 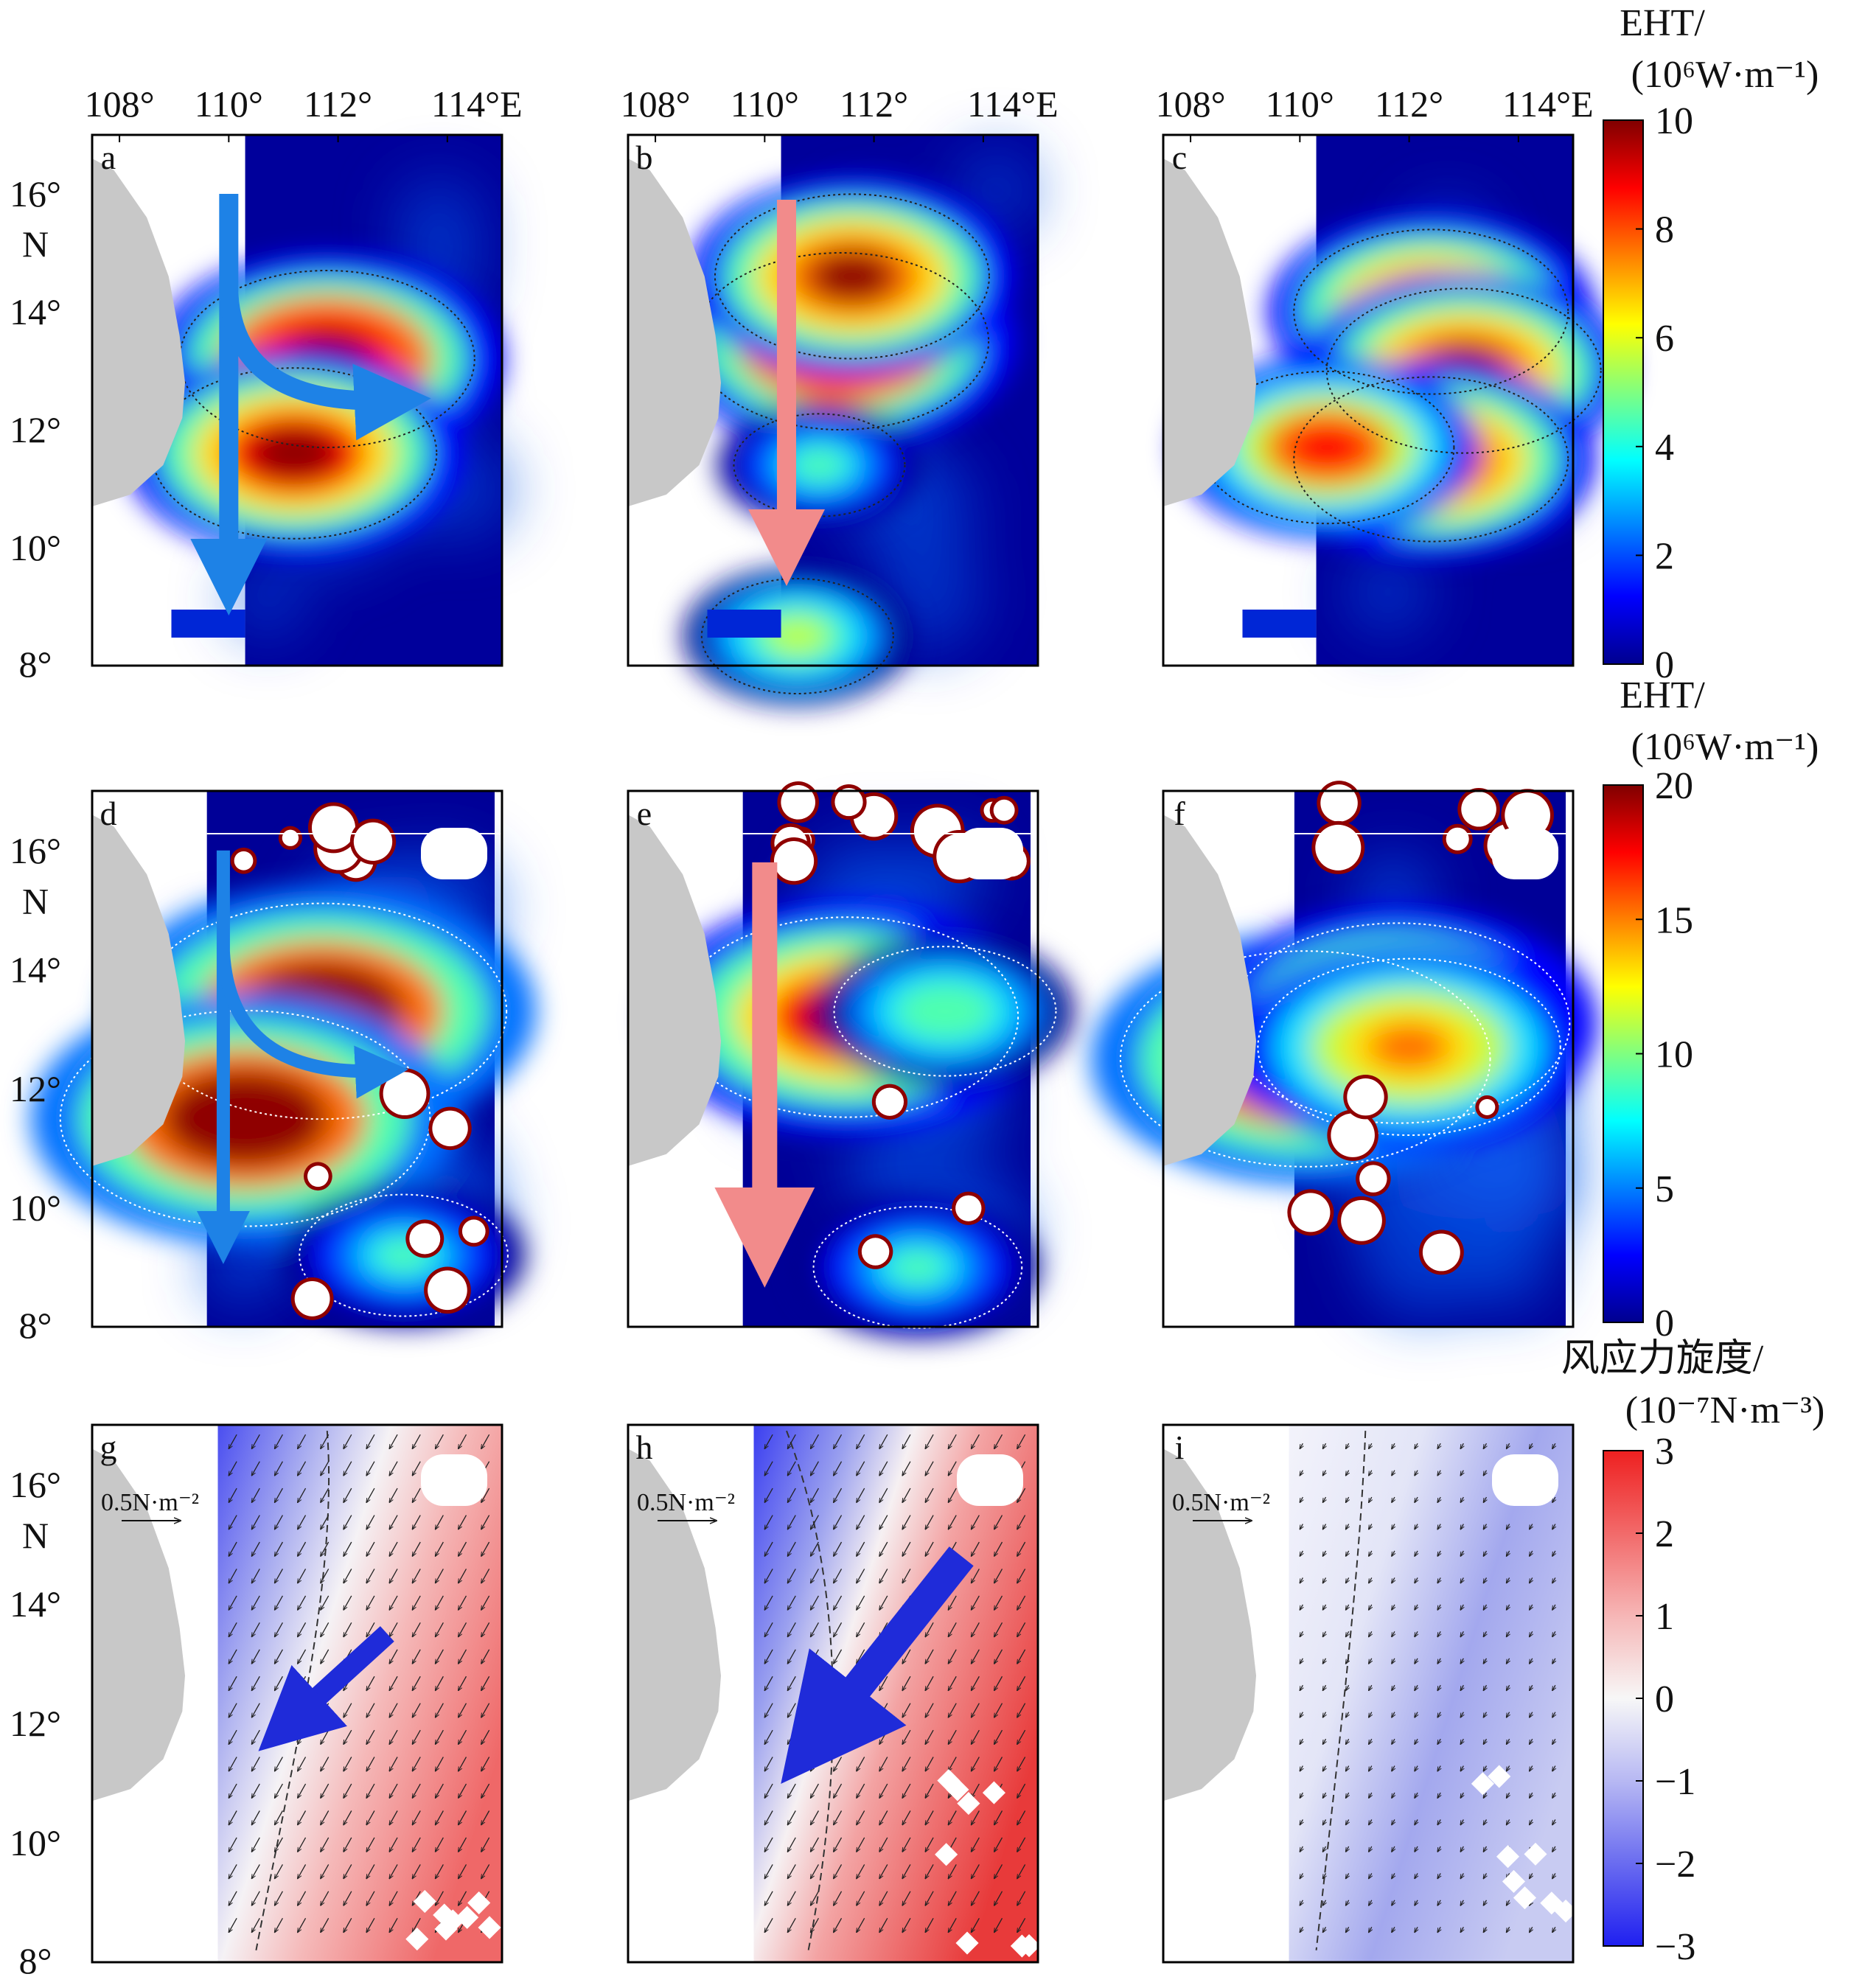 What do you see at coordinates (1664, 1189) in the screenshot?
I see `colorbar-tick-label: 5` at bounding box center [1664, 1189].